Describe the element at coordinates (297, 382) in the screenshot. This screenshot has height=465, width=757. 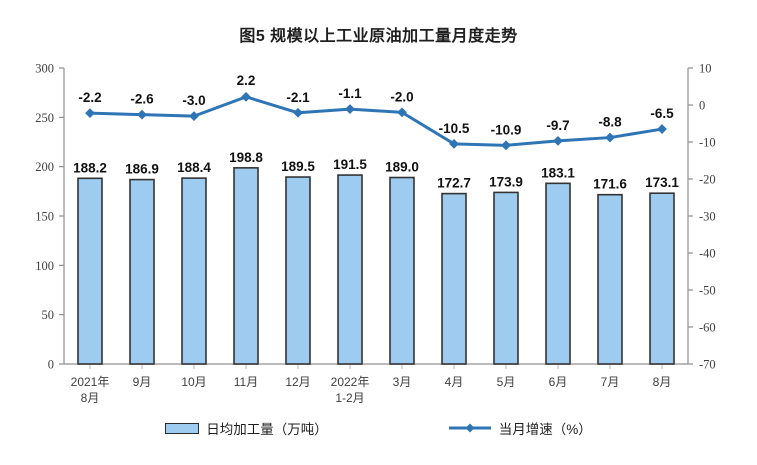
I see `x-axis-category-label: 12月` at that location.